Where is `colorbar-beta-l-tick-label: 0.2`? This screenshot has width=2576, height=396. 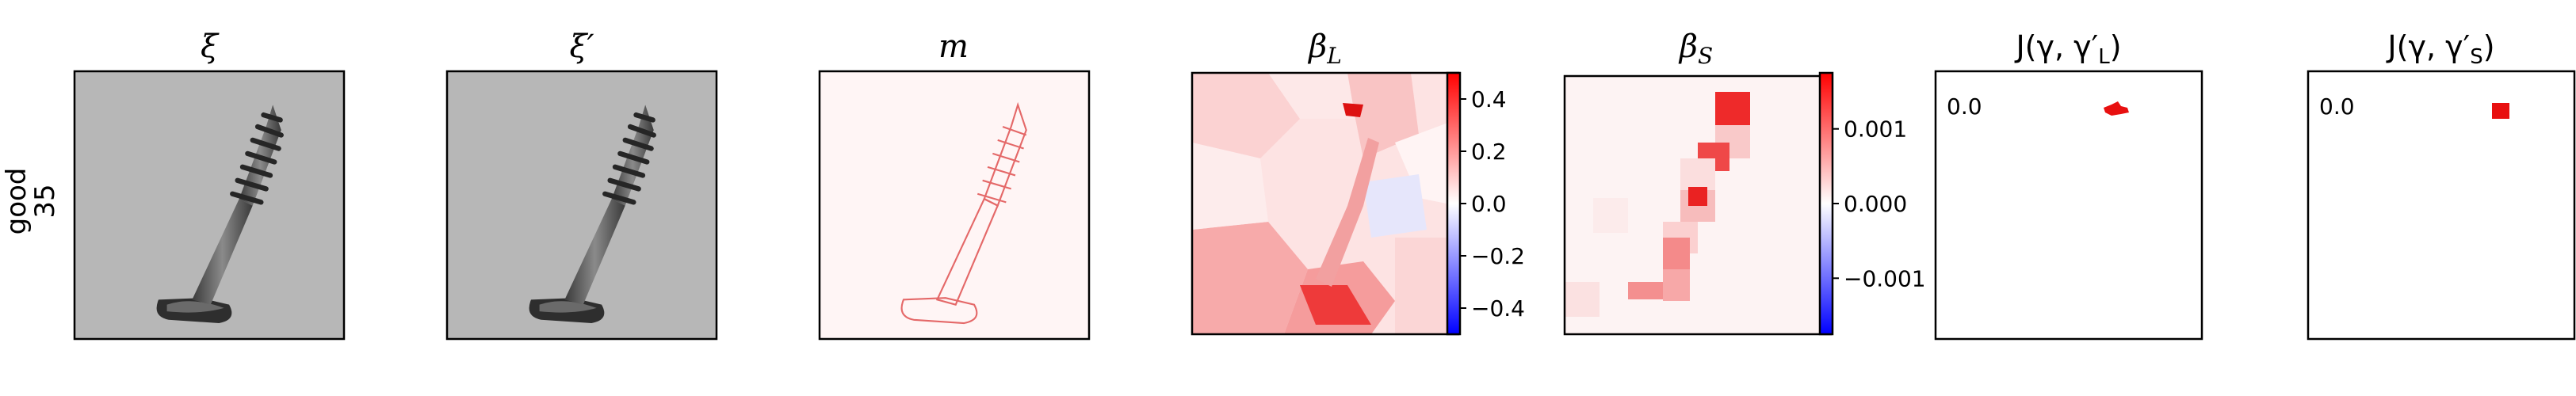 colorbar-beta-l-tick-label: 0.2 is located at coordinates (1489, 152).